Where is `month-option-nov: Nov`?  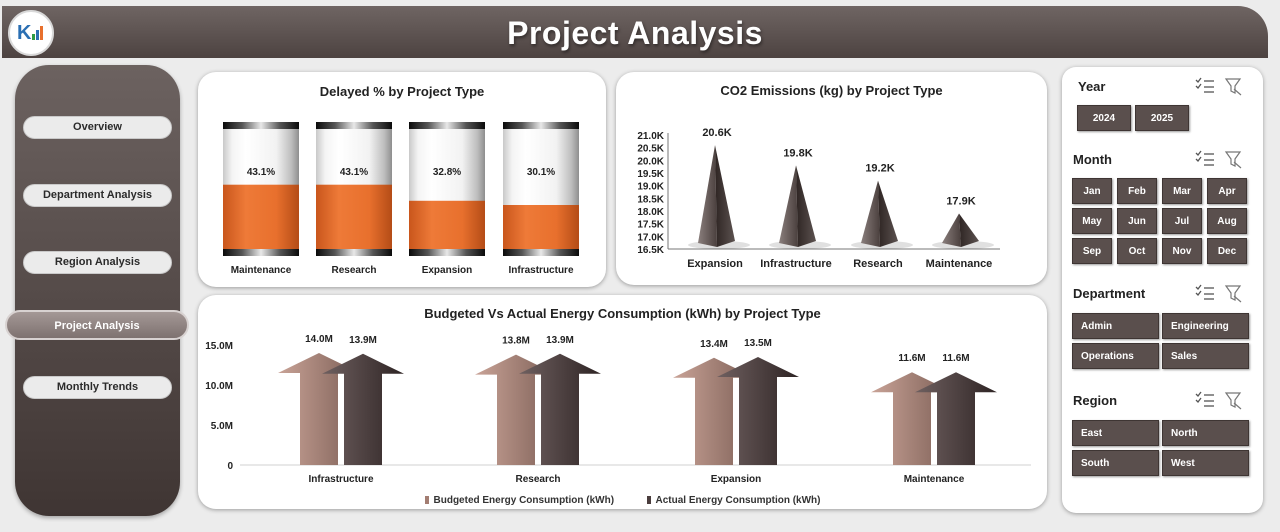 month-option-nov: Nov is located at coordinates (1182, 251).